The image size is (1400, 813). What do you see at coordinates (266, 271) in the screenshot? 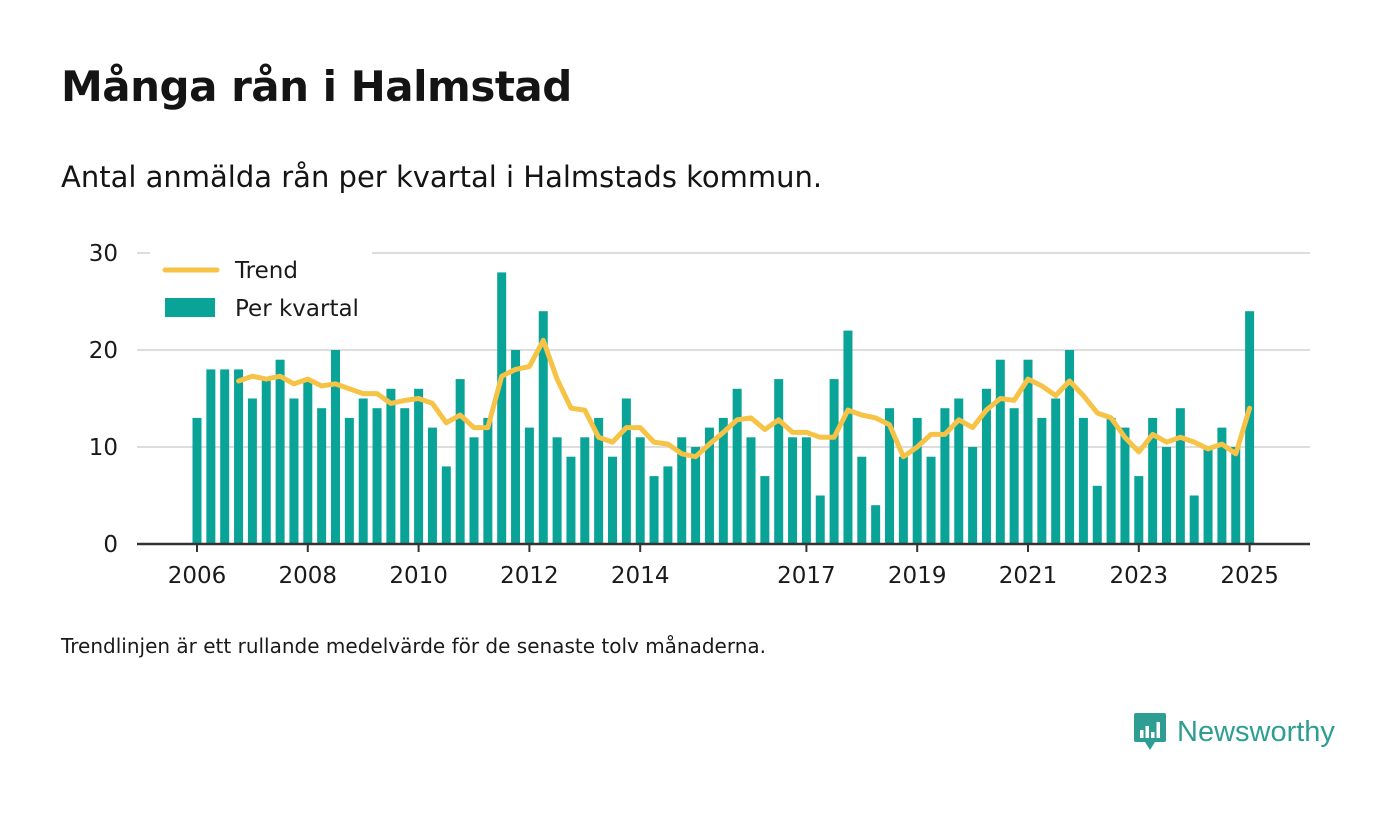
I see `legend-trend-label: Trend` at bounding box center [266, 271].